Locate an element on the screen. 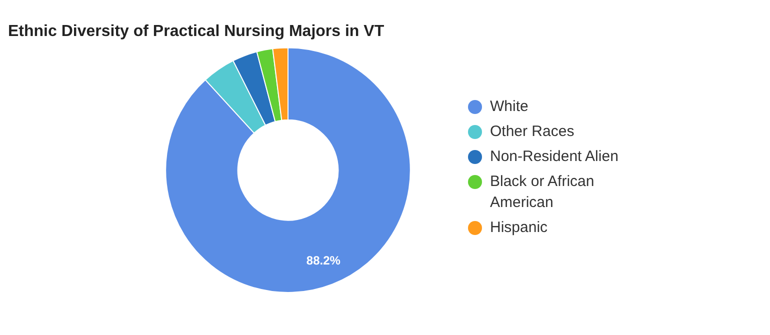 The image size is (770, 335). legend-label: Other Races is located at coordinates (533, 132).